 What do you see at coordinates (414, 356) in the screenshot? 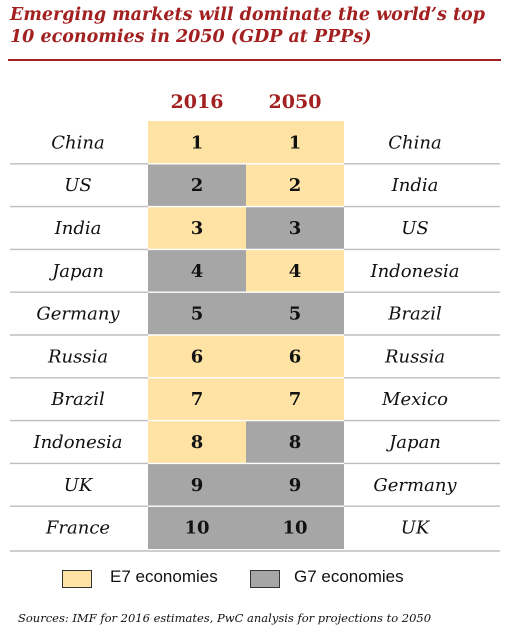
I see `country-2050: Russia` at bounding box center [414, 356].